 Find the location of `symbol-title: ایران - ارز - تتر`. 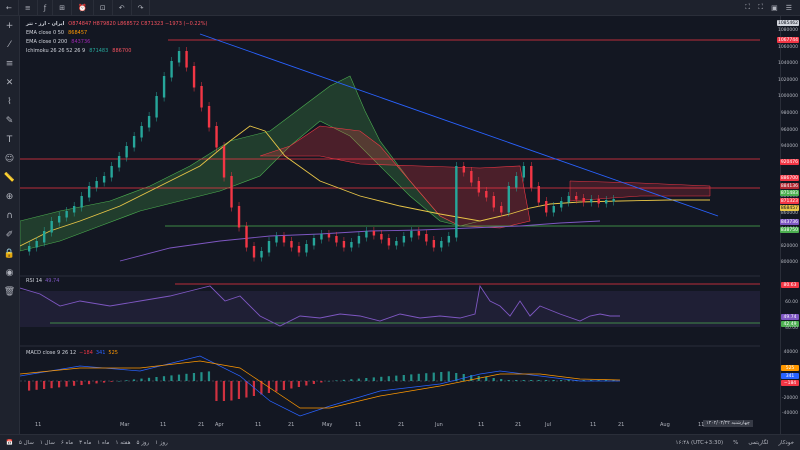

symbol-title: ایران - ارز - تتر is located at coordinates (45, 24).